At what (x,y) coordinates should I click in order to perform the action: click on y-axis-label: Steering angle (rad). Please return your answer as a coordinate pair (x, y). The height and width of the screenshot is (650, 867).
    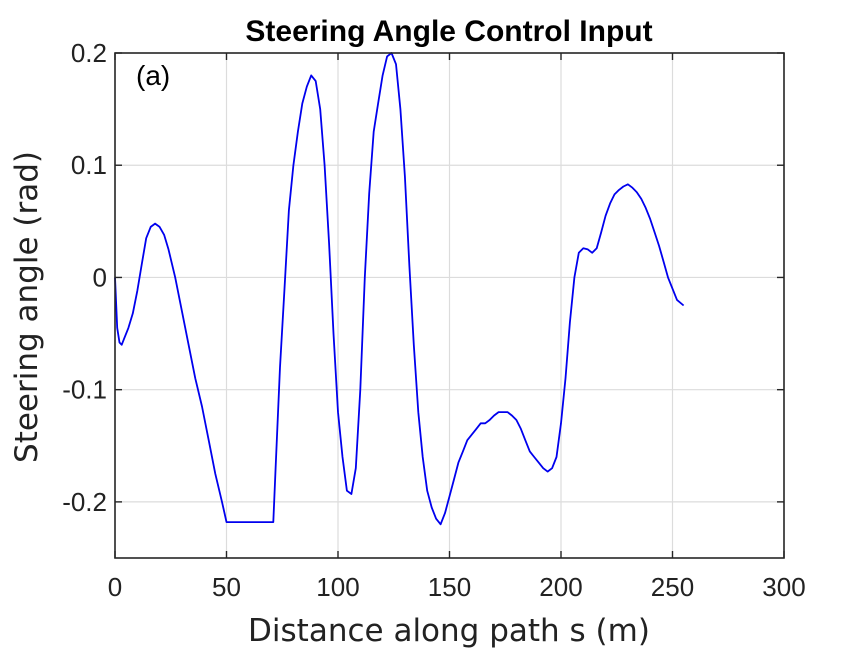
    Looking at the image, I should click on (27, 307).